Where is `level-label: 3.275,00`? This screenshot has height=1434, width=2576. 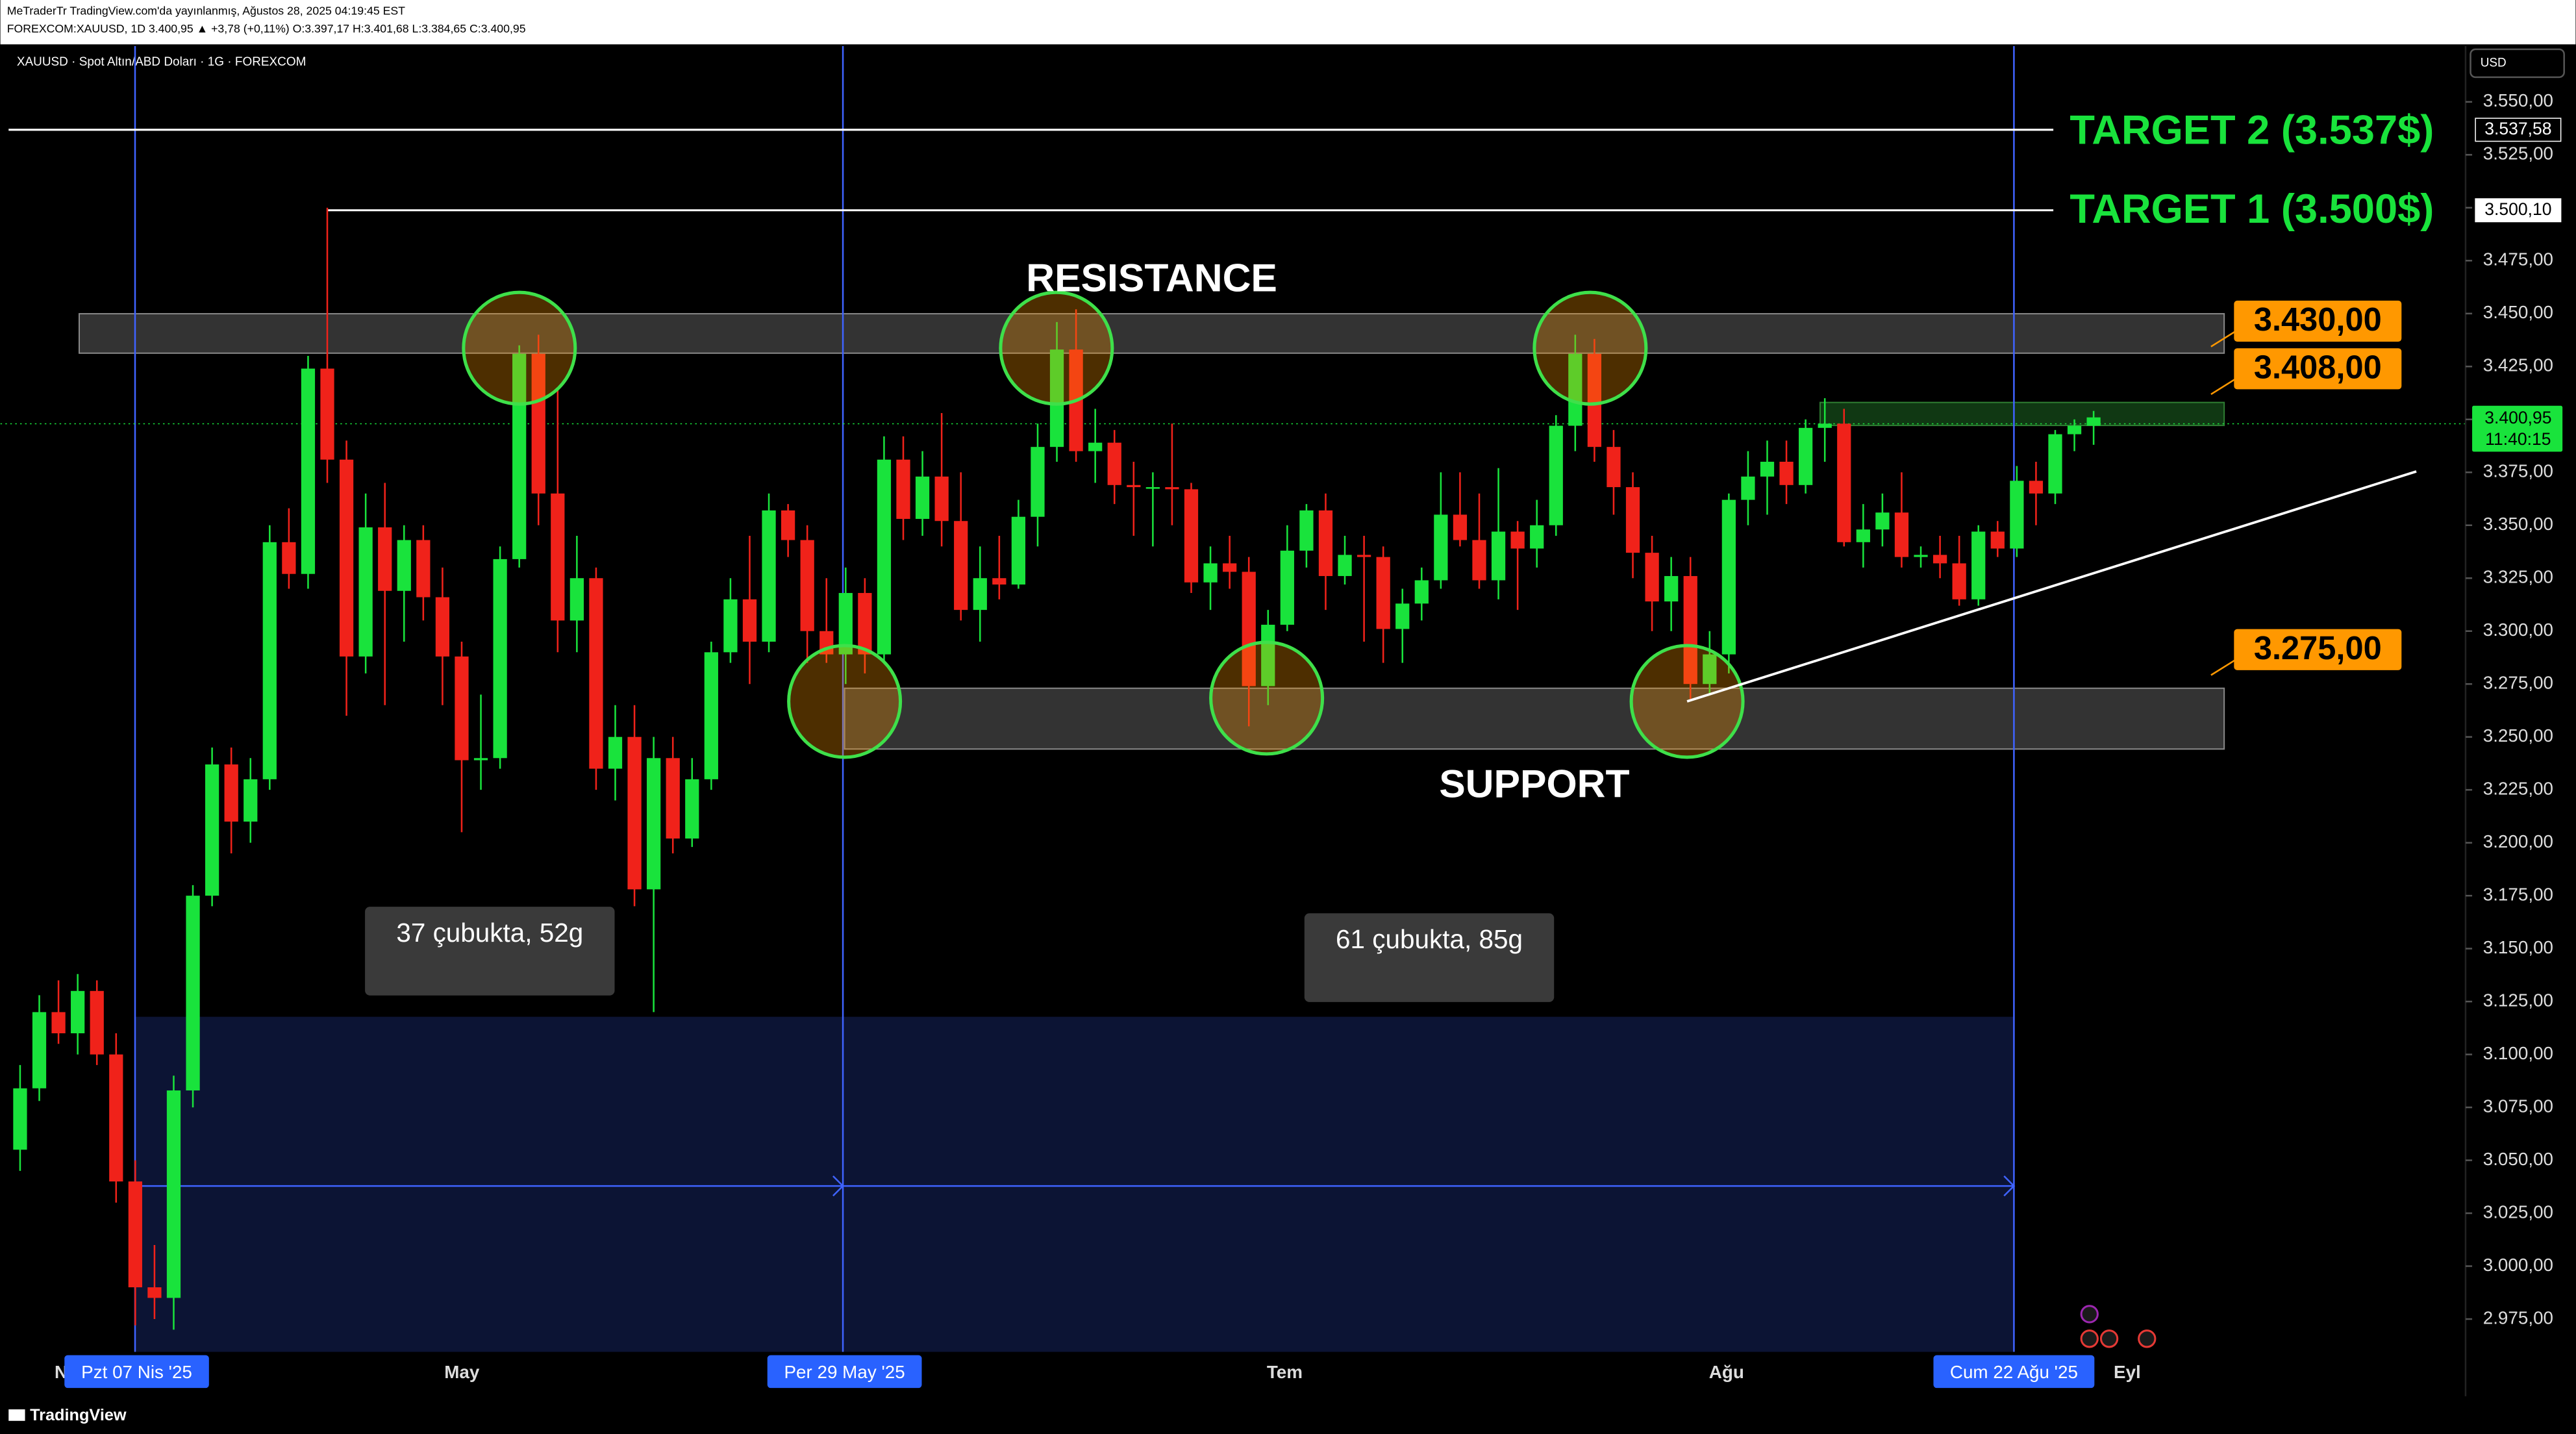
level-label: 3.275,00 is located at coordinates (2318, 647).